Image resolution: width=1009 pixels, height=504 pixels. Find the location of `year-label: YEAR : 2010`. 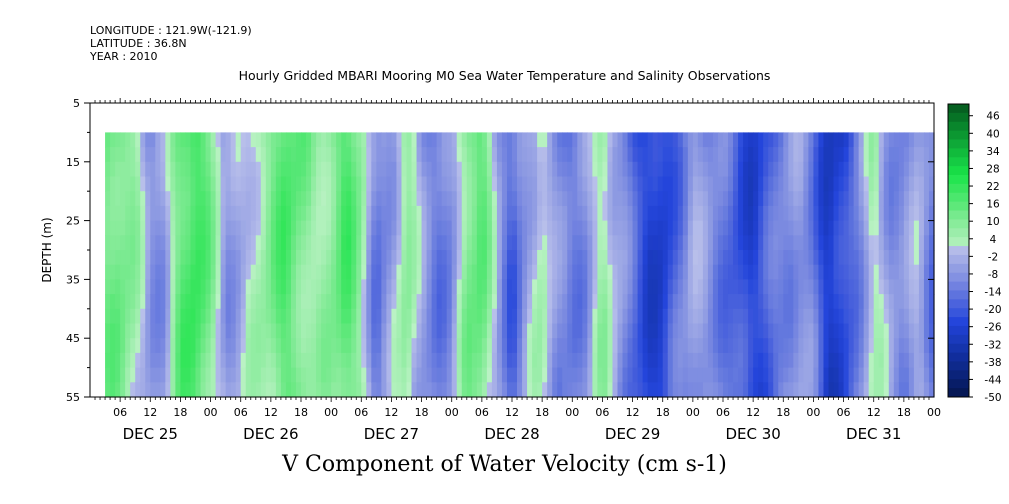

year-label: YEAR : 2010 is located at coordinates (124, 56).